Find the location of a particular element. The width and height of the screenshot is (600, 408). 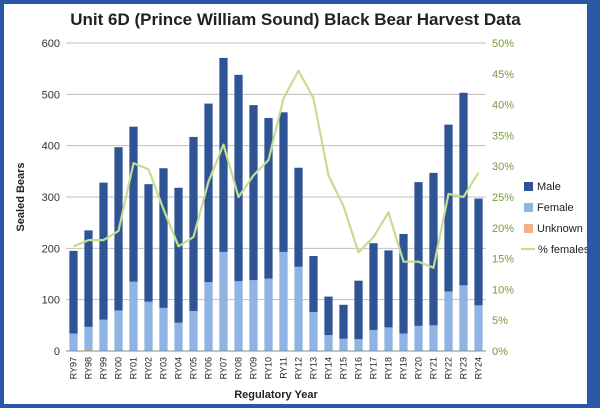

x-tick-label: RY13 is located at coordinates (314, 368).